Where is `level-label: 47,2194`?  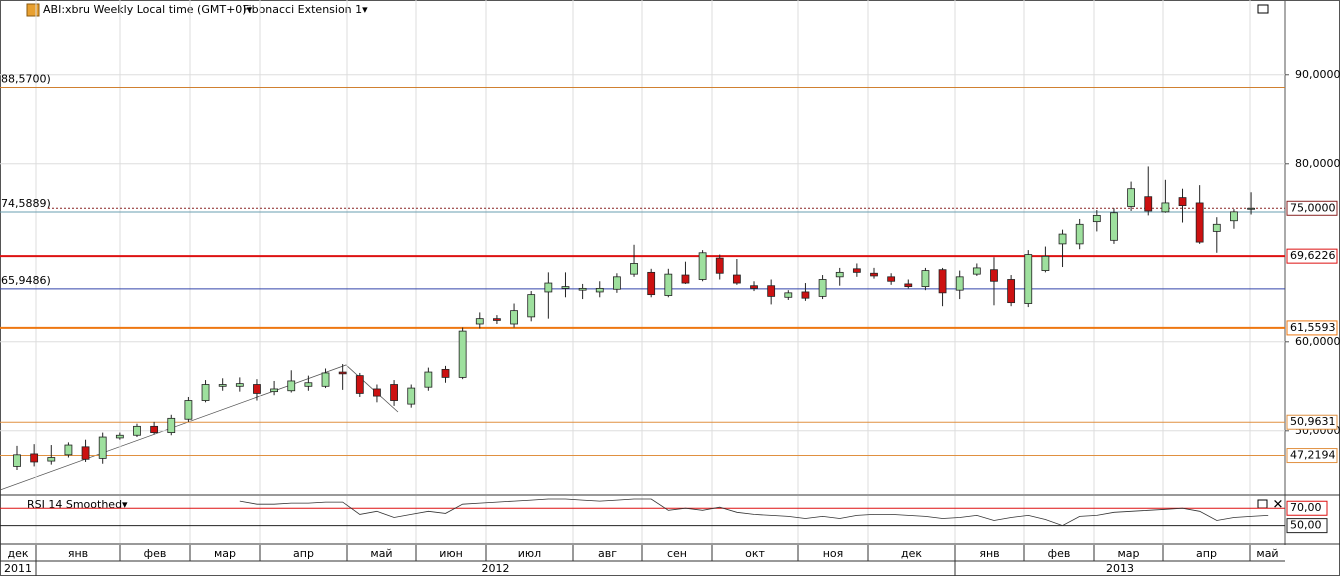 level-label: 47,2194 is located at coordinates (1313, 455).